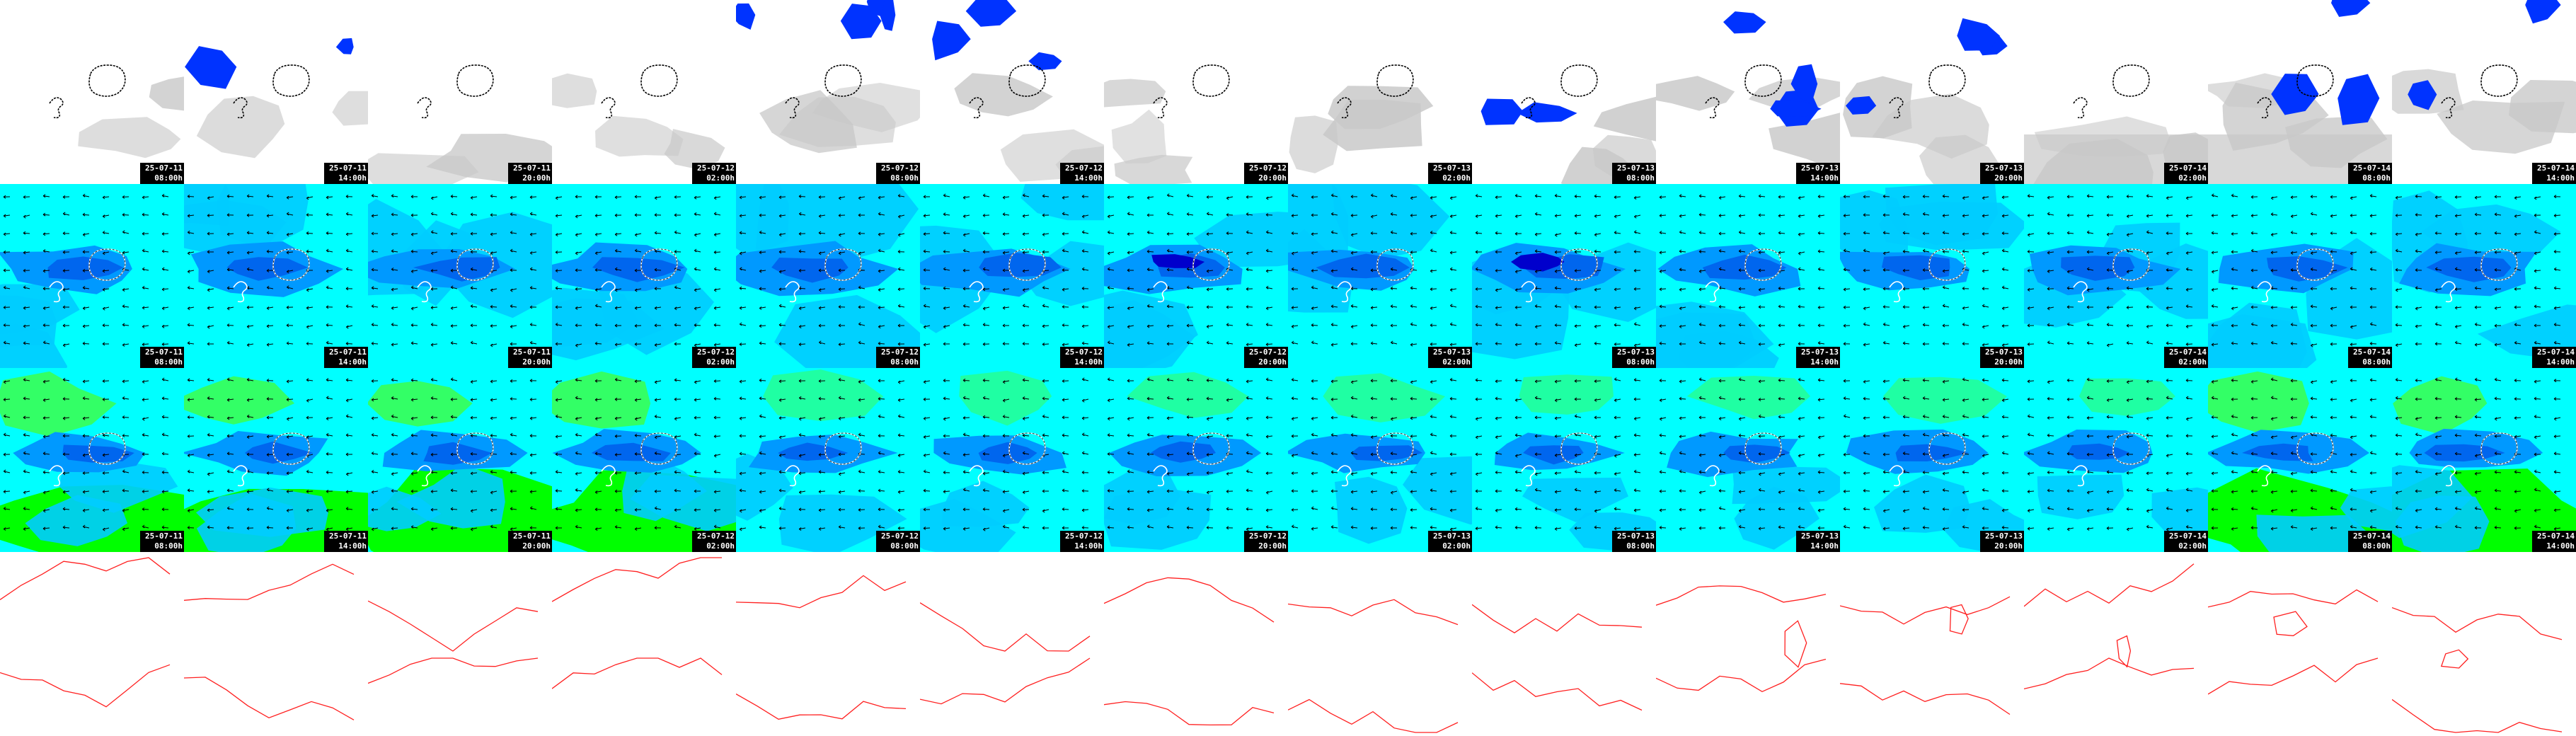  I want to click on forecast-timestamp: 25-07-13 02:00h, so click(1450, 357).